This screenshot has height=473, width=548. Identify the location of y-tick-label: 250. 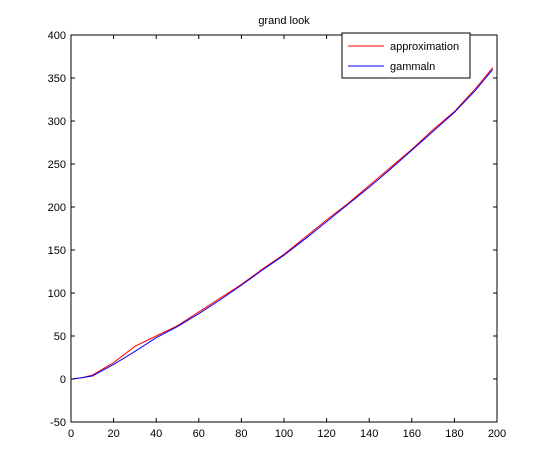
(57, 165).